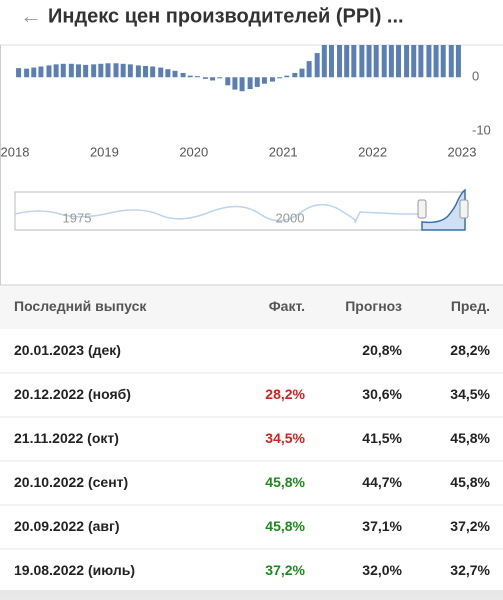  What do you see at coordinates (77, 217) in the screenshot?
I see `navigator-label: 1975` at bounding box center [77, 217].